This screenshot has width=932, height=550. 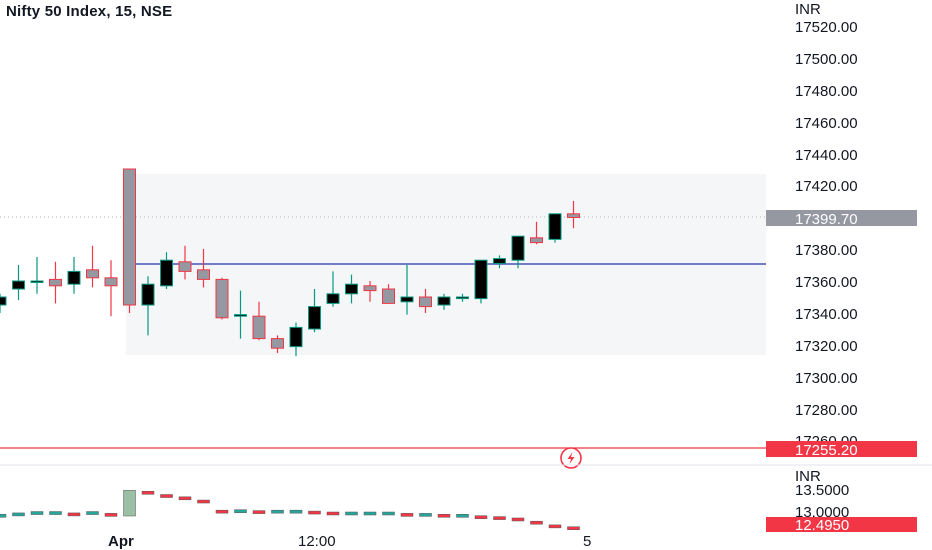 What do you see at coordinates (822, 525) in the screenshot?
I see `indicator-value-label: 12.4950` at bounding box center [822, 525].